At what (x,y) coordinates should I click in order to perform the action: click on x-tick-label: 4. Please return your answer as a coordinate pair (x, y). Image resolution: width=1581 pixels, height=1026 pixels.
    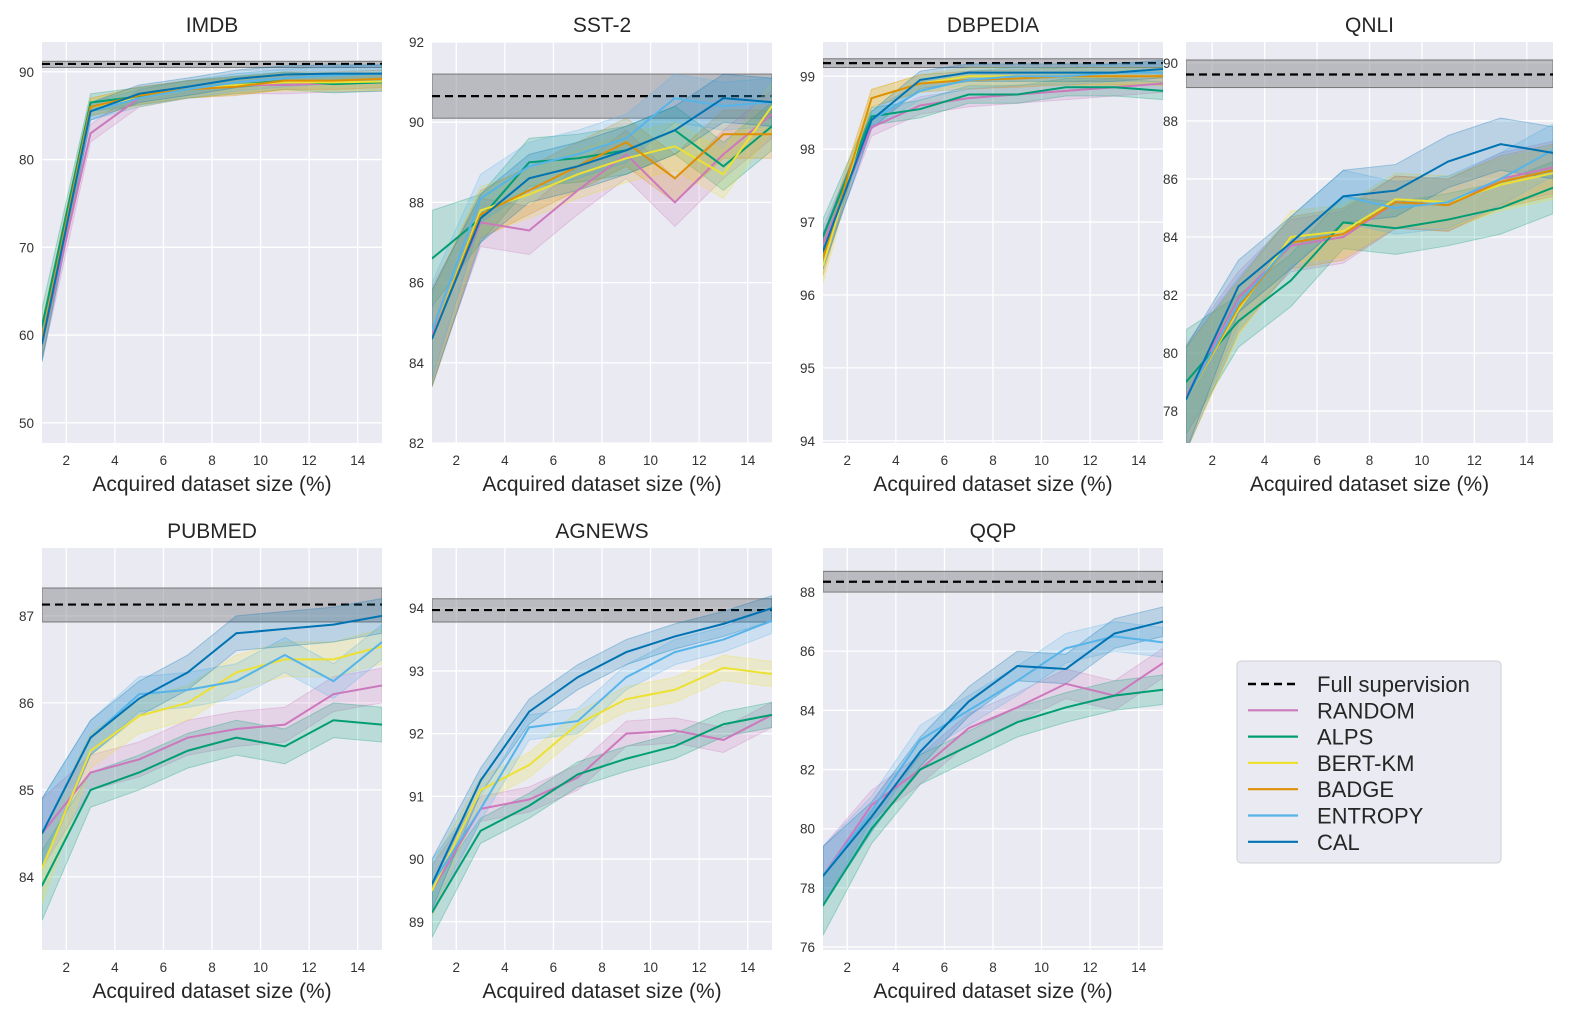
    Looking at the image, I should click on (896, 460).